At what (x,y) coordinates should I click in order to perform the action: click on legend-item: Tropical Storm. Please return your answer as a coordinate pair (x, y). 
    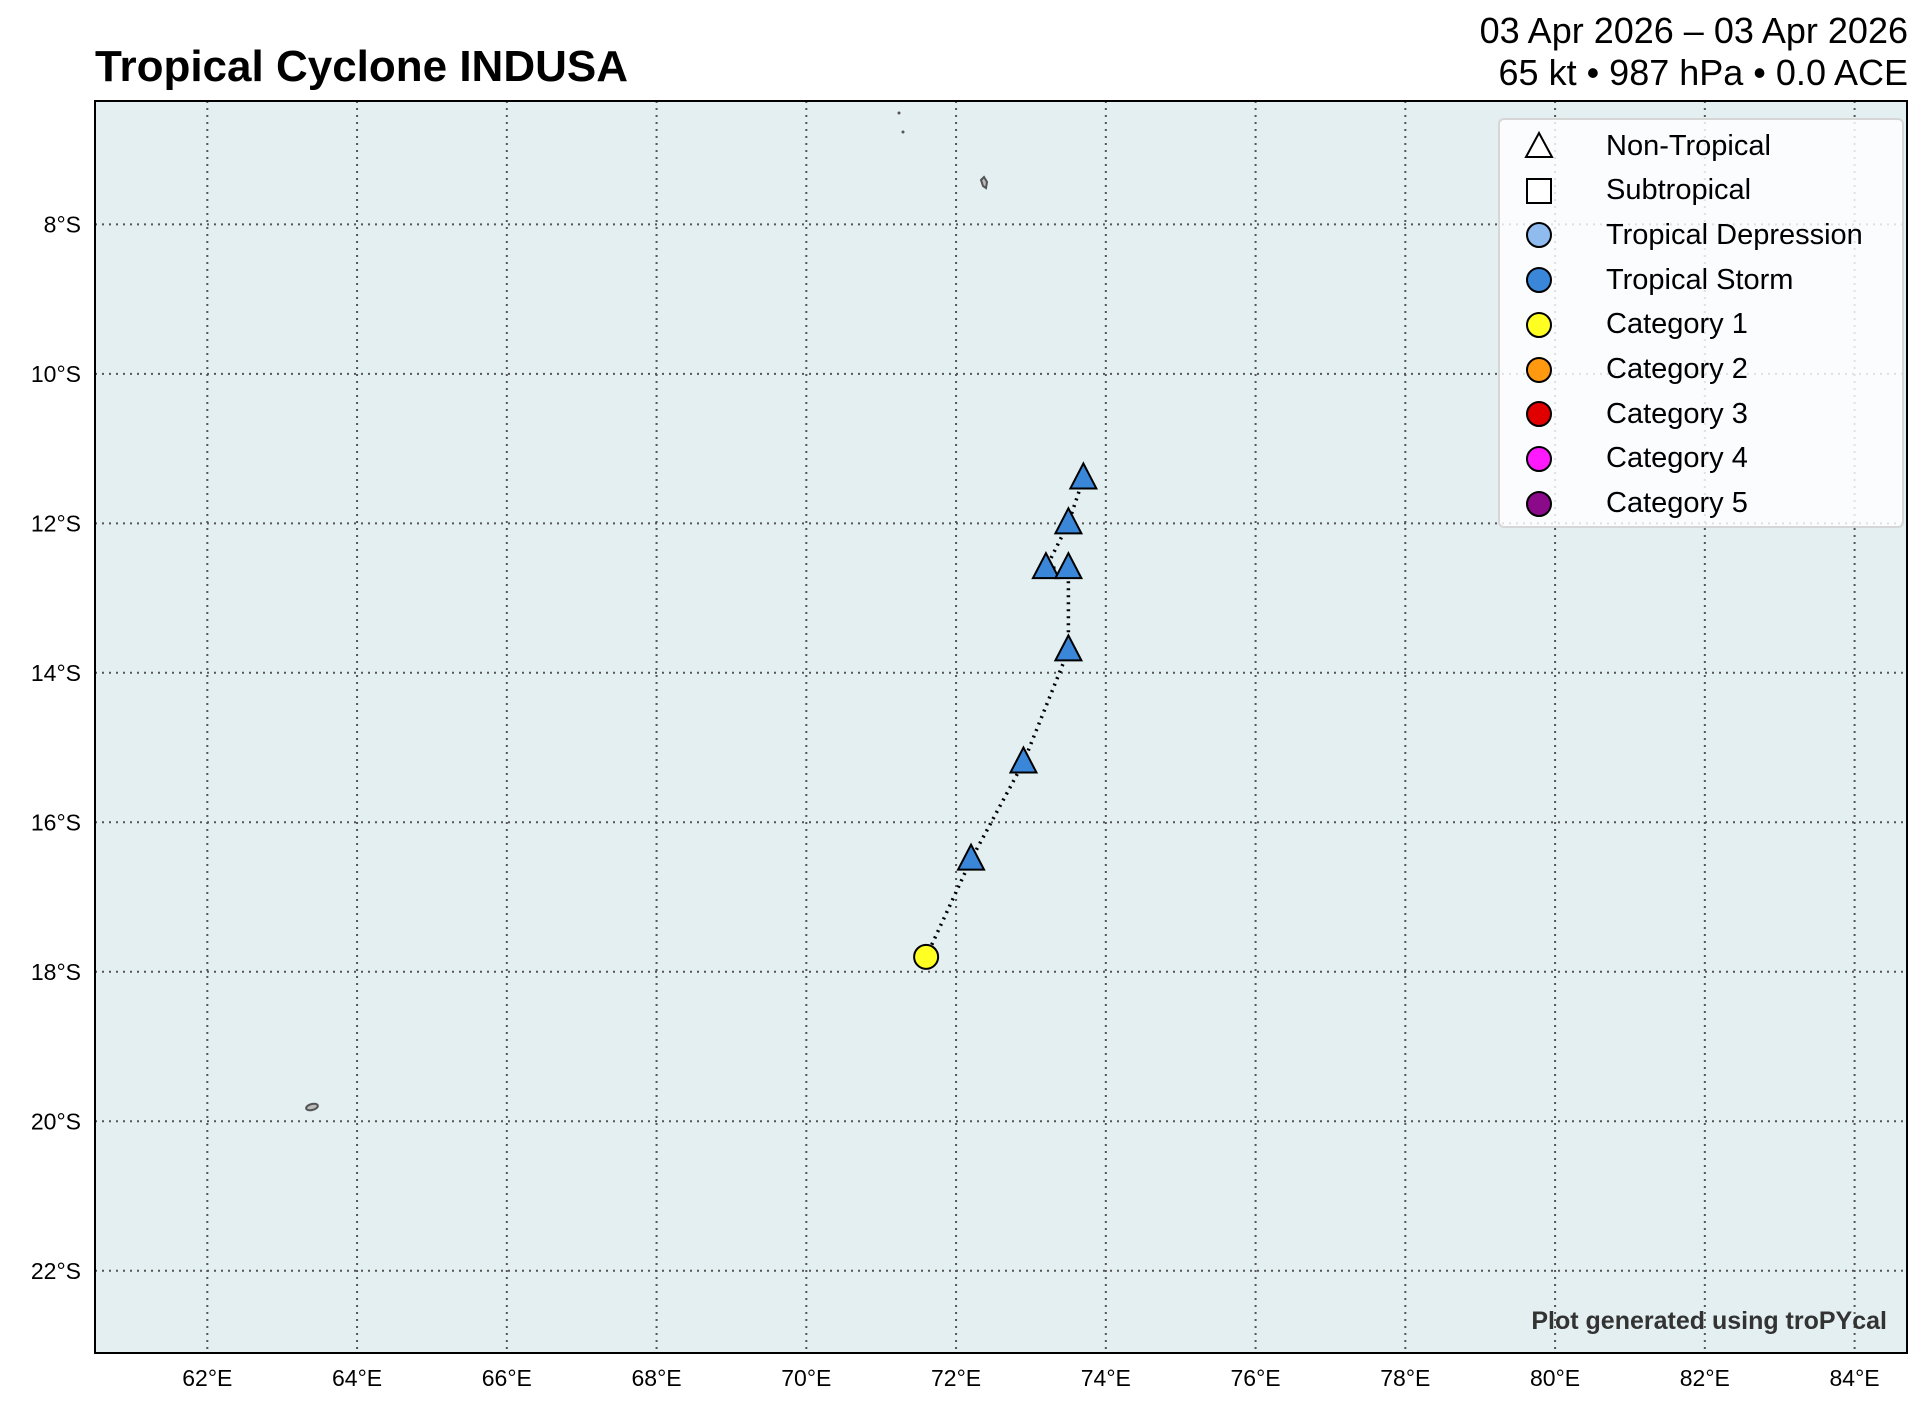
    Looking at the image, I should click on (1657, 280).